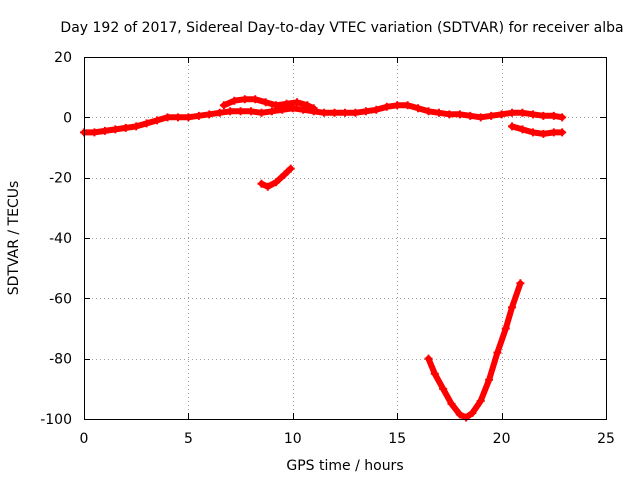  What do you see at coordinates (323, 119) in the screenshot?
I see `series-main-trace` at bounding box center [323, 119].